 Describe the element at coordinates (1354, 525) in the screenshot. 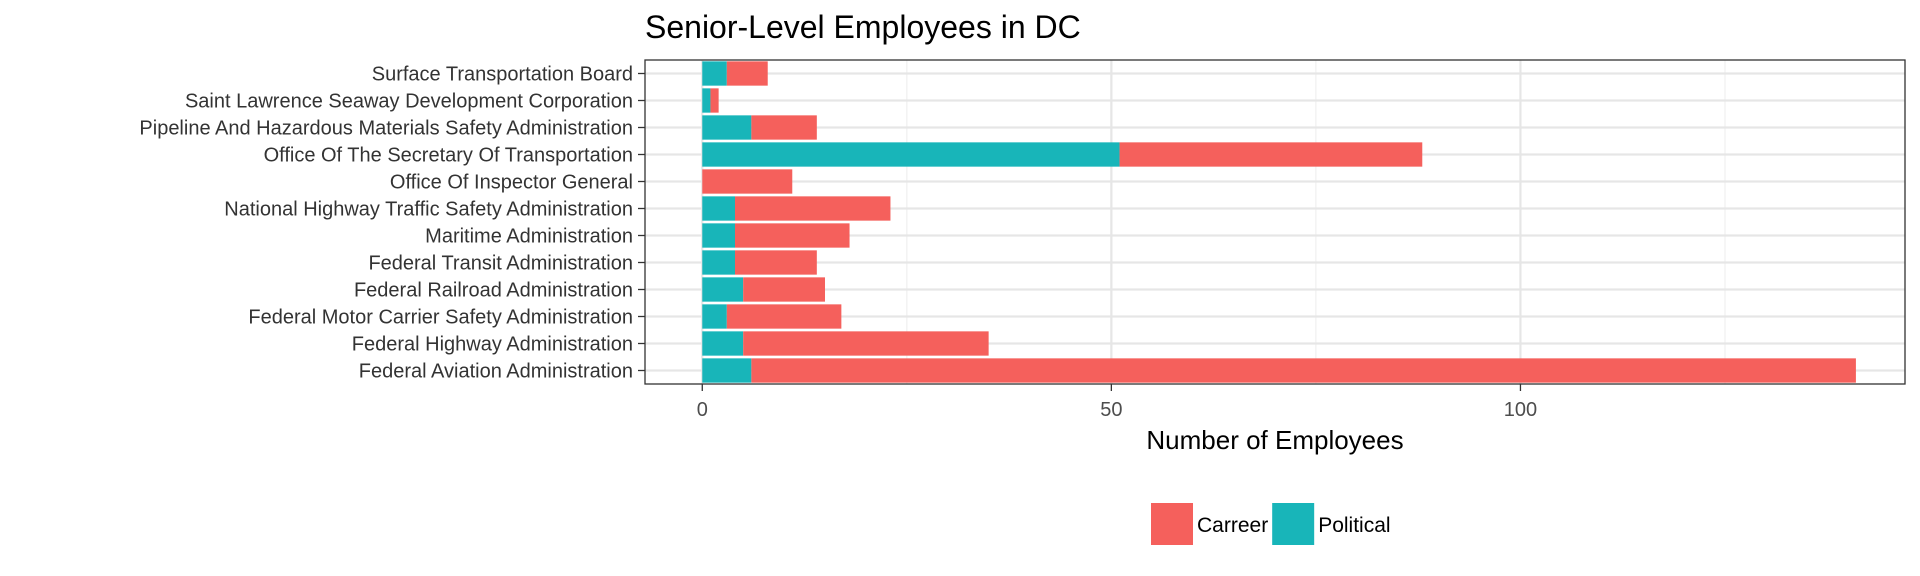

I see `legend-label-political: Political` at that location.